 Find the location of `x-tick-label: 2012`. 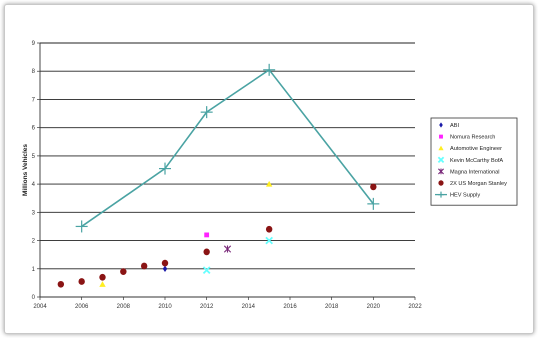

x-tick-label: 2012 is located at coordinates (207, 307).